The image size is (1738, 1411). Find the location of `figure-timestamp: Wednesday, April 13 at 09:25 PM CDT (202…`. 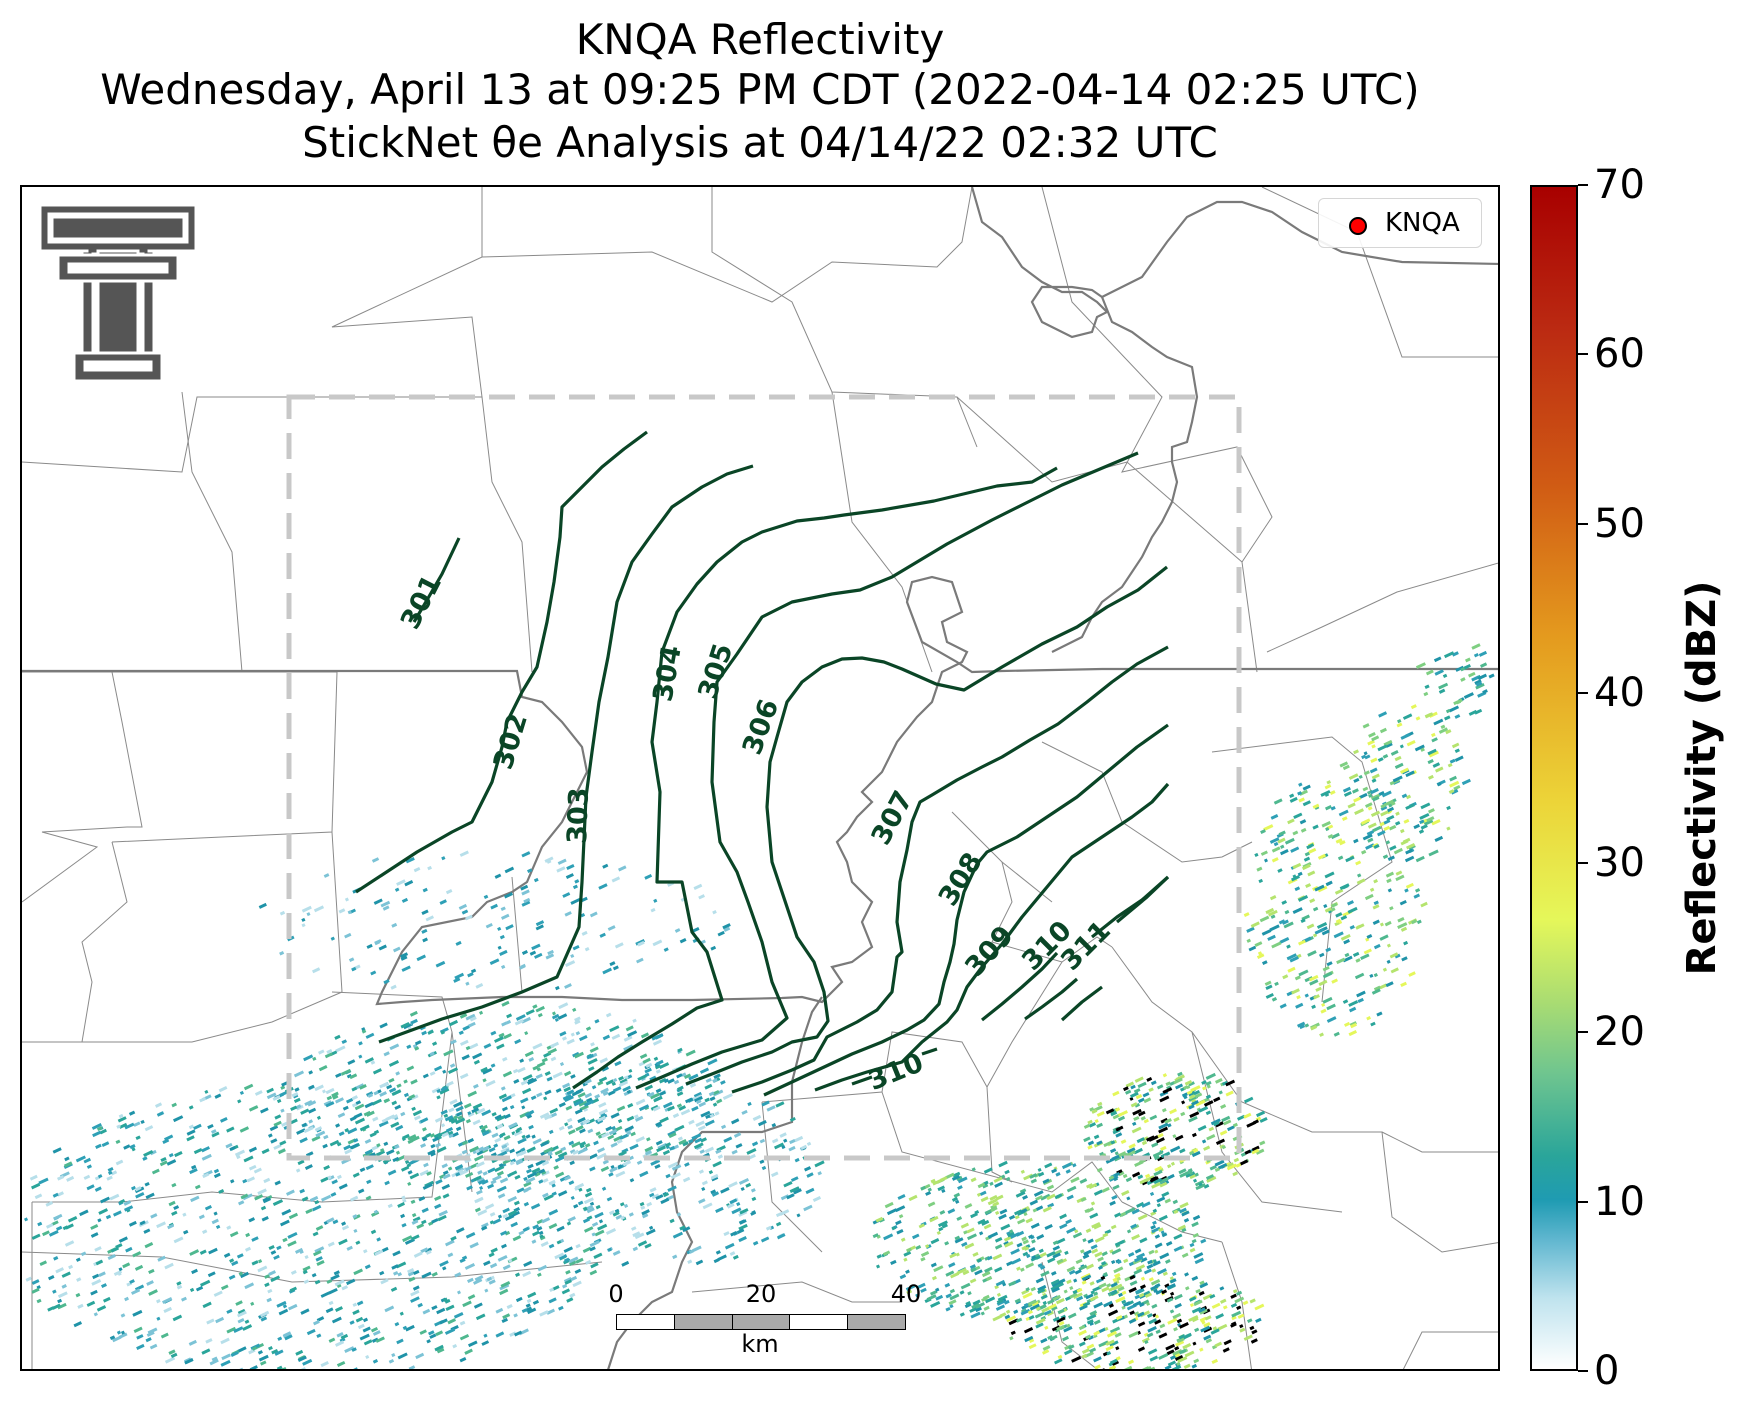

figure-timestamp: Wednesday, April 13 at 09:25 PM CDT (202… is located at coordinates (760, 89).